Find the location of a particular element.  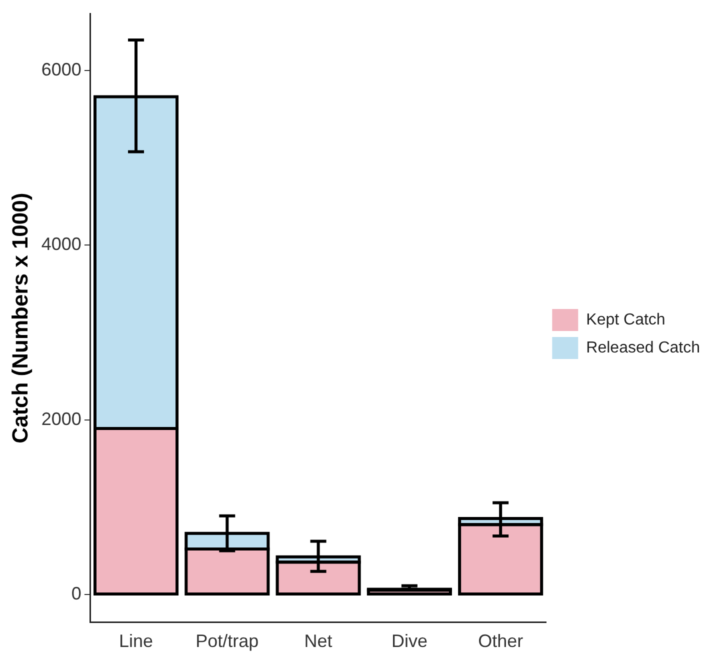

y-tick-label: 0 is located at coordinates (76, 593).